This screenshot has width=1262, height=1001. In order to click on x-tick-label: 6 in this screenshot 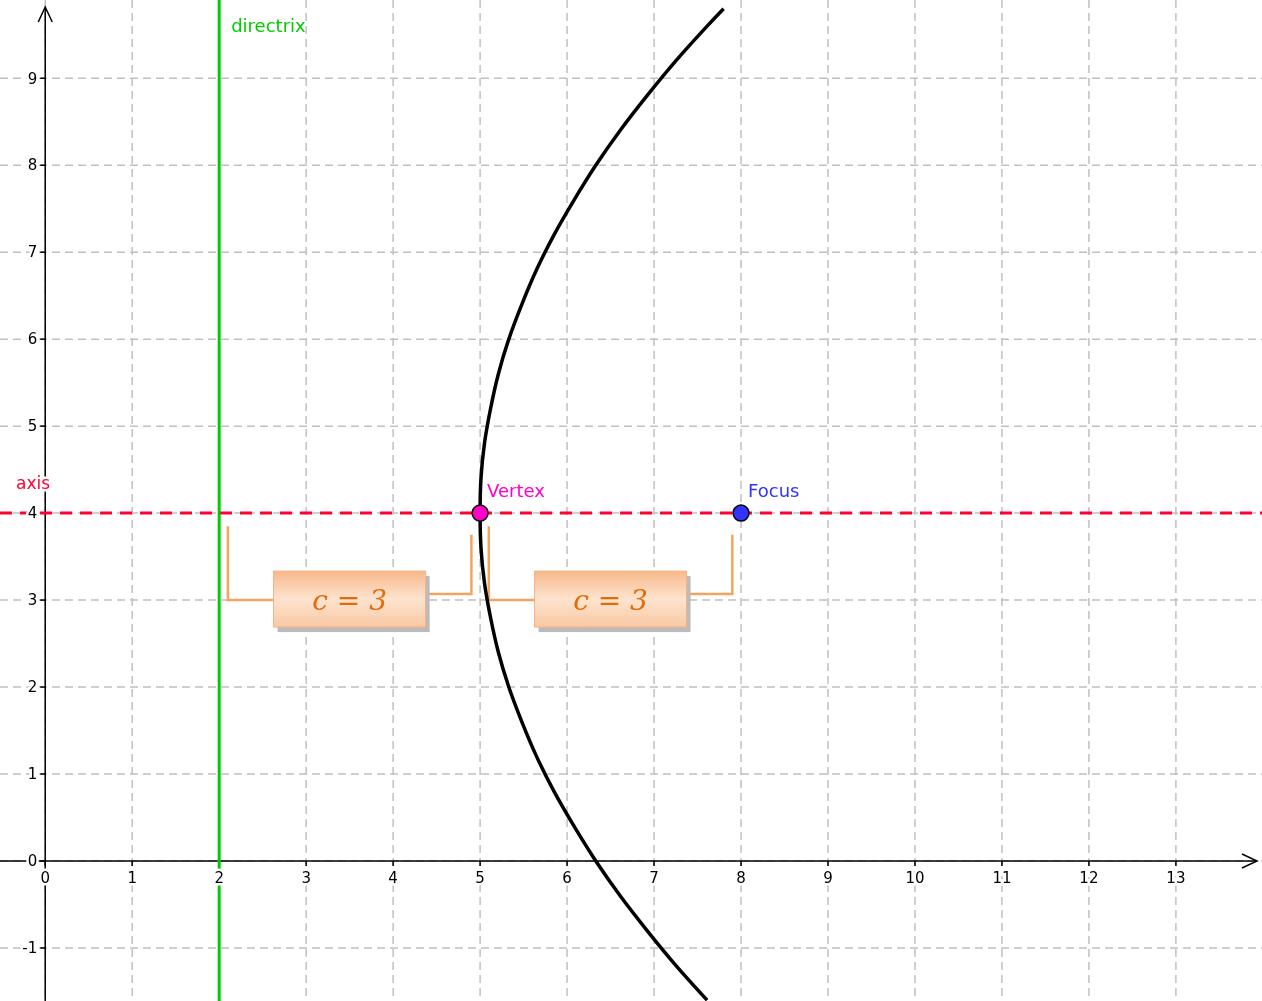, I will do `click(567, 877)`.